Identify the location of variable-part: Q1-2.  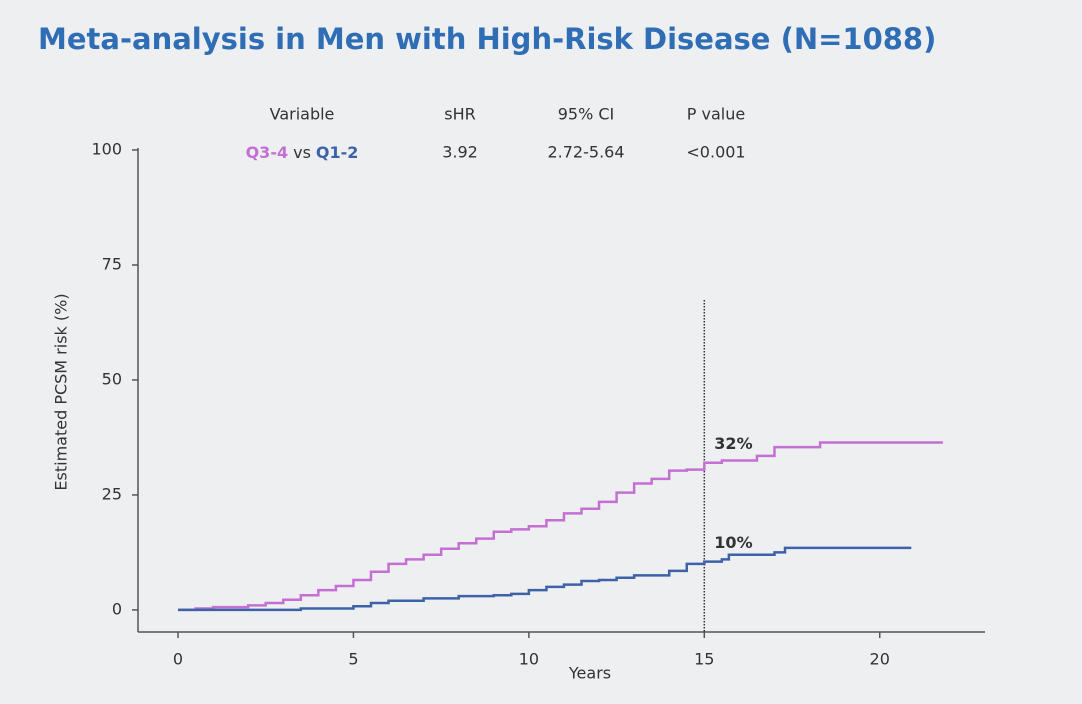
(337, 152).